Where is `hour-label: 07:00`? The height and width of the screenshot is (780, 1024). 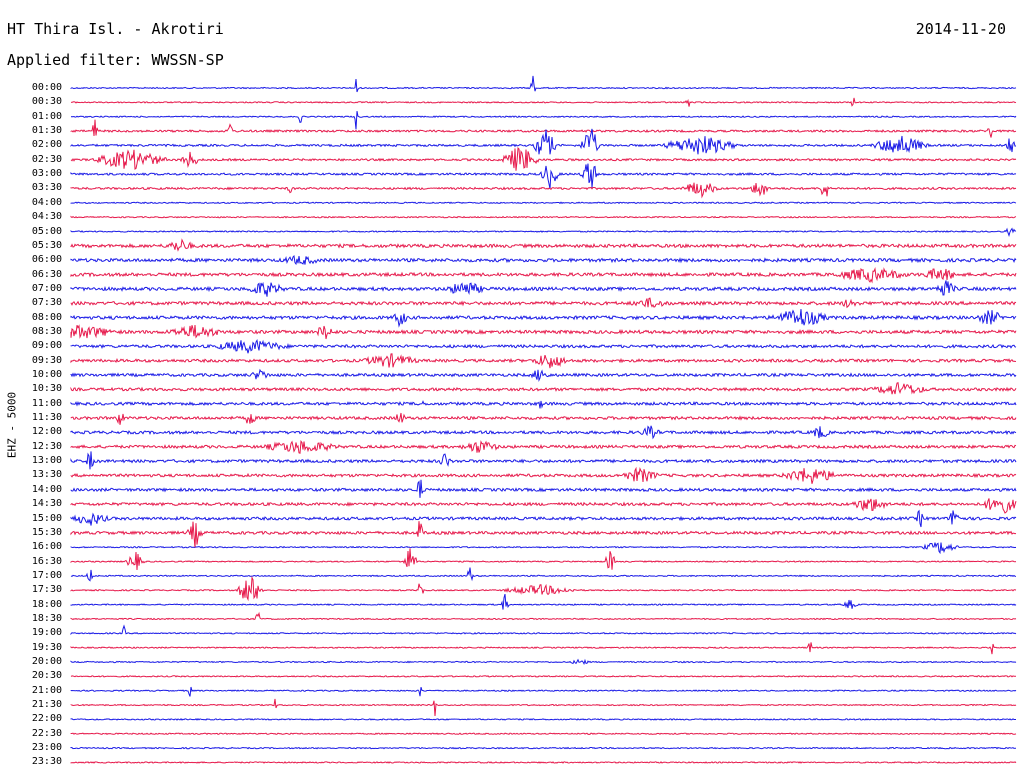 hour-label: 07:00 is located at coordinates (46, 288).